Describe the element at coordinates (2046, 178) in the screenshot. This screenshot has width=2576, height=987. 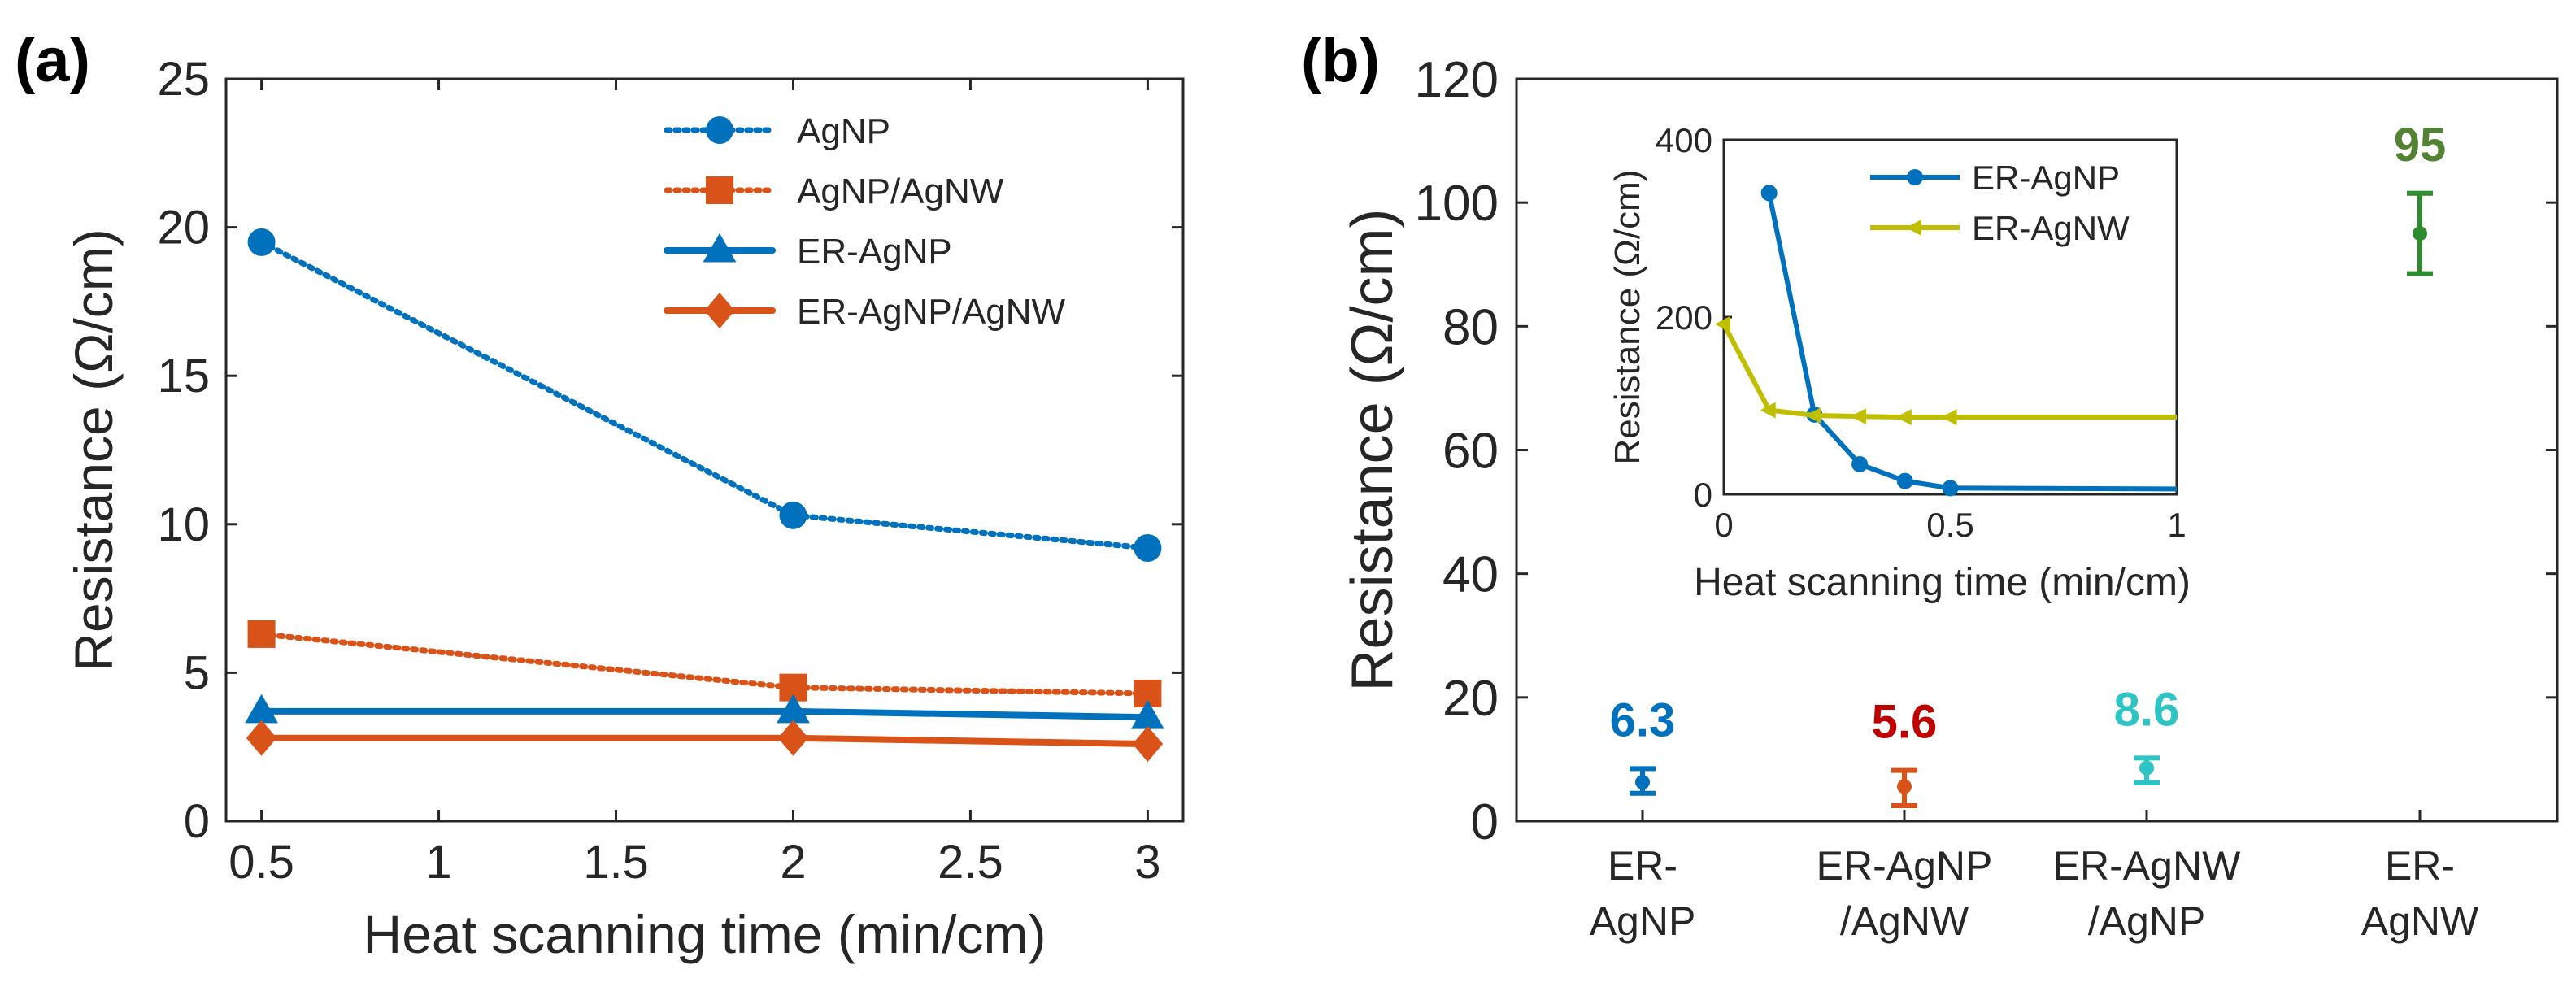
I see `inset-legend-label: ER-AgNP` at that location.